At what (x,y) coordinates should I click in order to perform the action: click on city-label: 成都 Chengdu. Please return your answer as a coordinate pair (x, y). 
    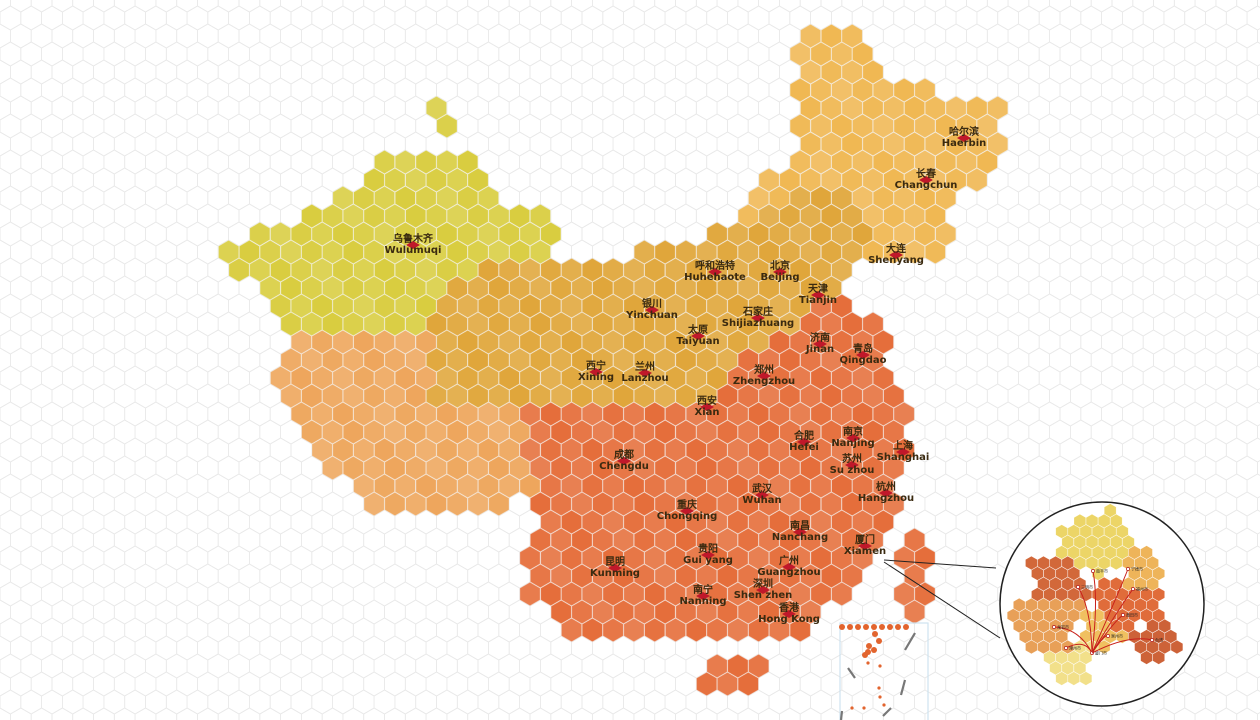
    Looking at the image, I should click on (624, 461).